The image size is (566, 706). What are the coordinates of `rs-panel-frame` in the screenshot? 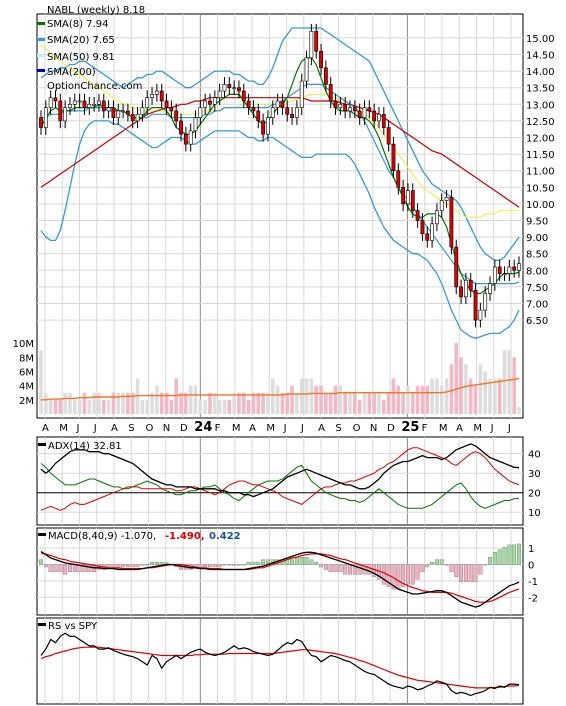 It's located at (280, 661).